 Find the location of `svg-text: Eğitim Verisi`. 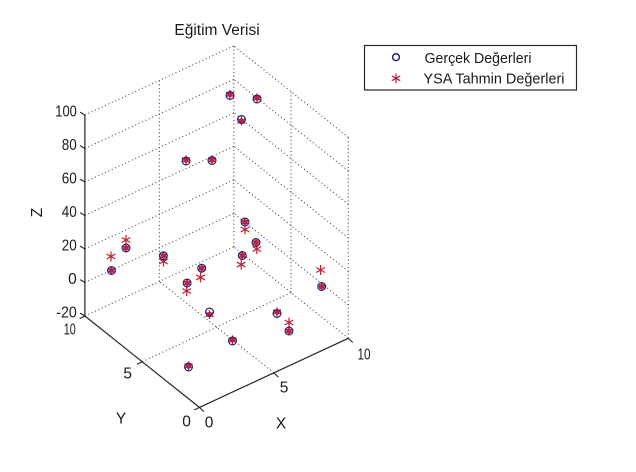

svg-text: Eğitim Verisi is located at coordinates (216, 30).